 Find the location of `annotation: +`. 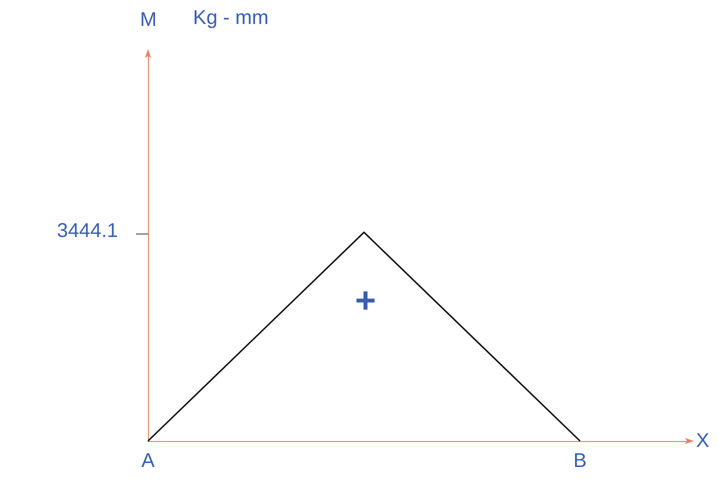

annotation: + is located at coordinates (365, 300).